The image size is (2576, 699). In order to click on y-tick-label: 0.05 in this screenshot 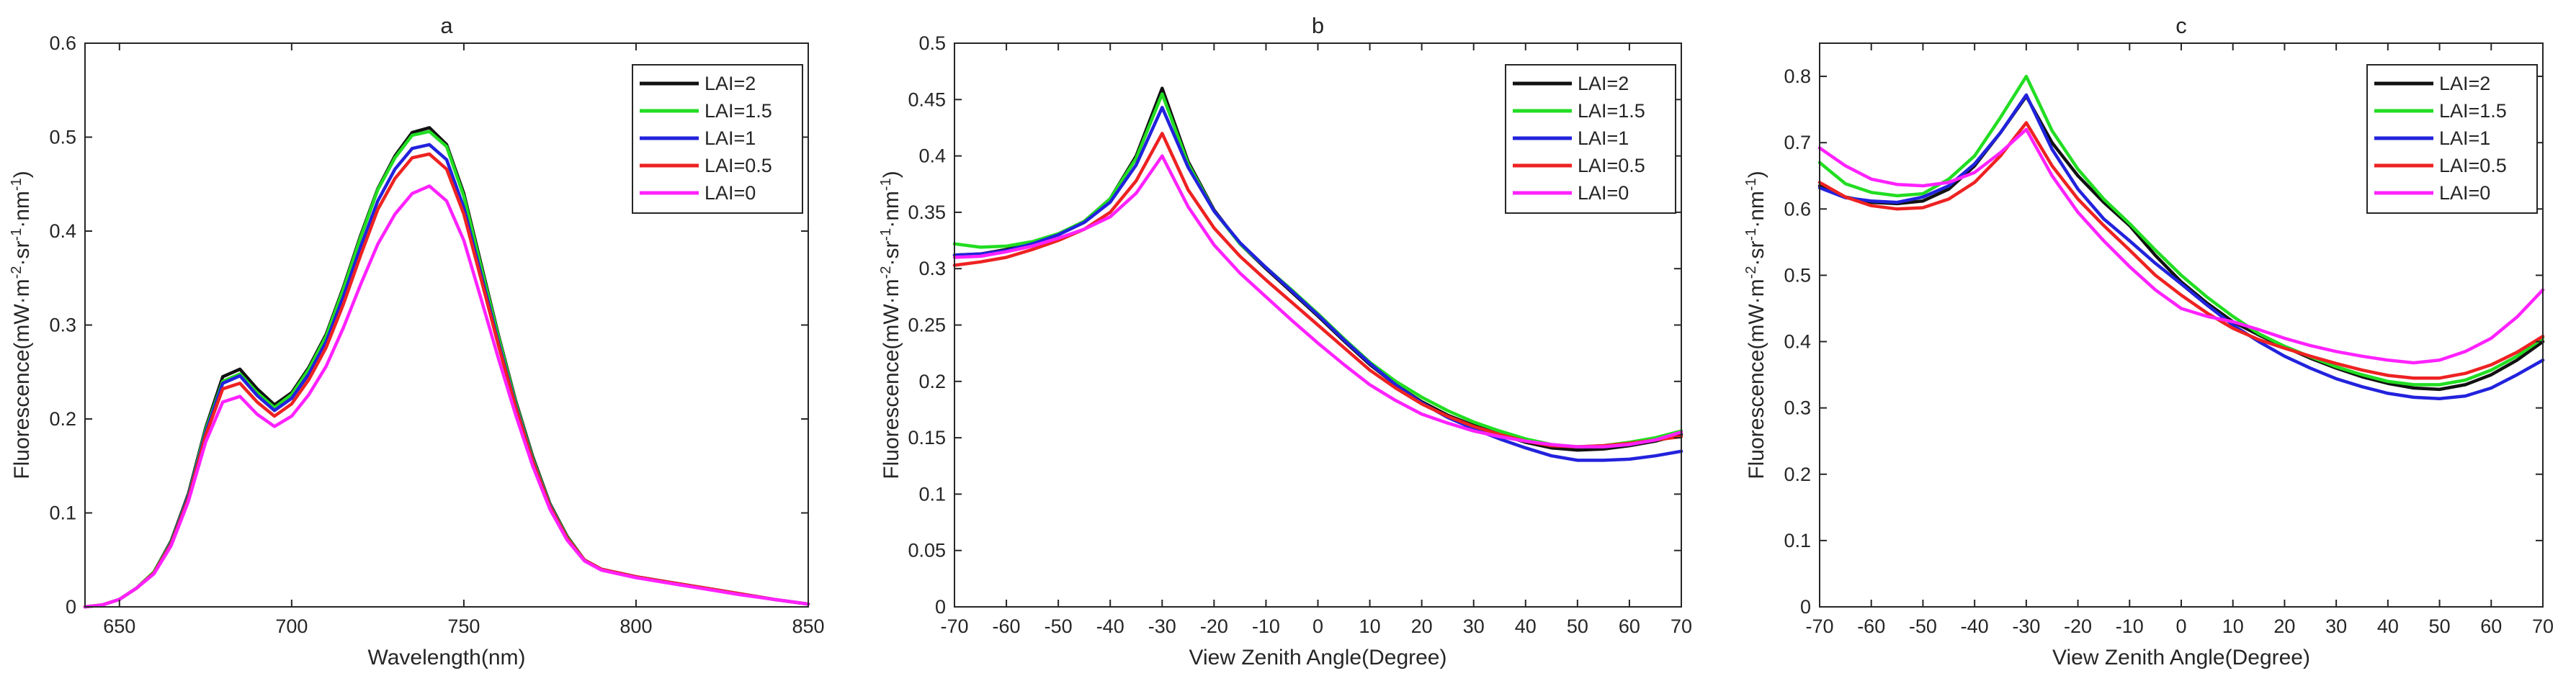, I will do `click(927, 551)`.